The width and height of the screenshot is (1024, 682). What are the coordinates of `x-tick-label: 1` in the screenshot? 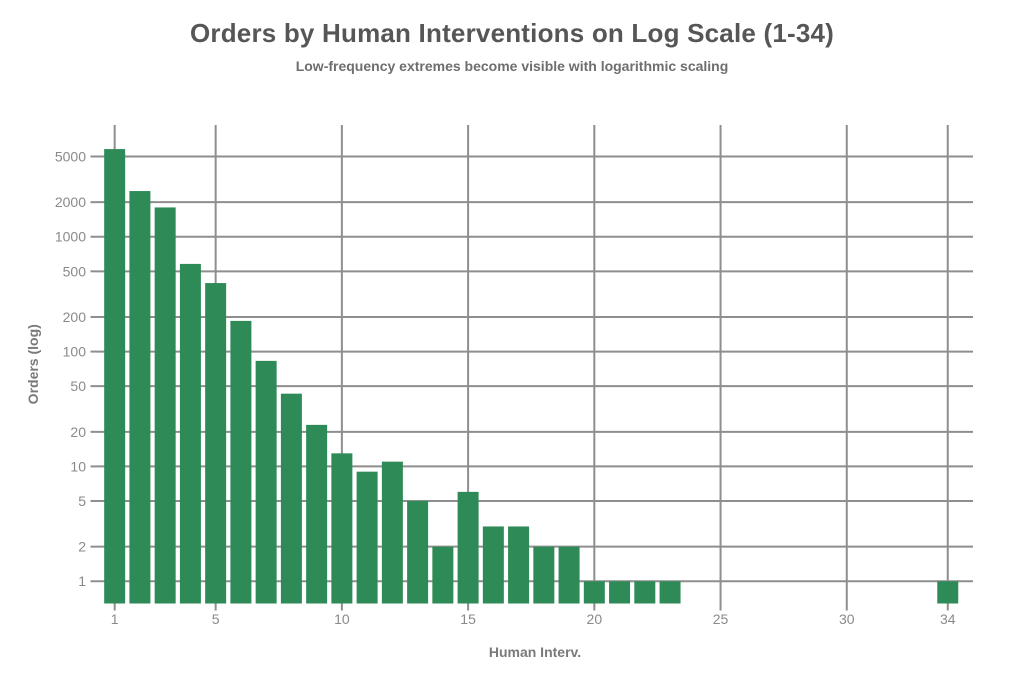 It's located at (115, 619).